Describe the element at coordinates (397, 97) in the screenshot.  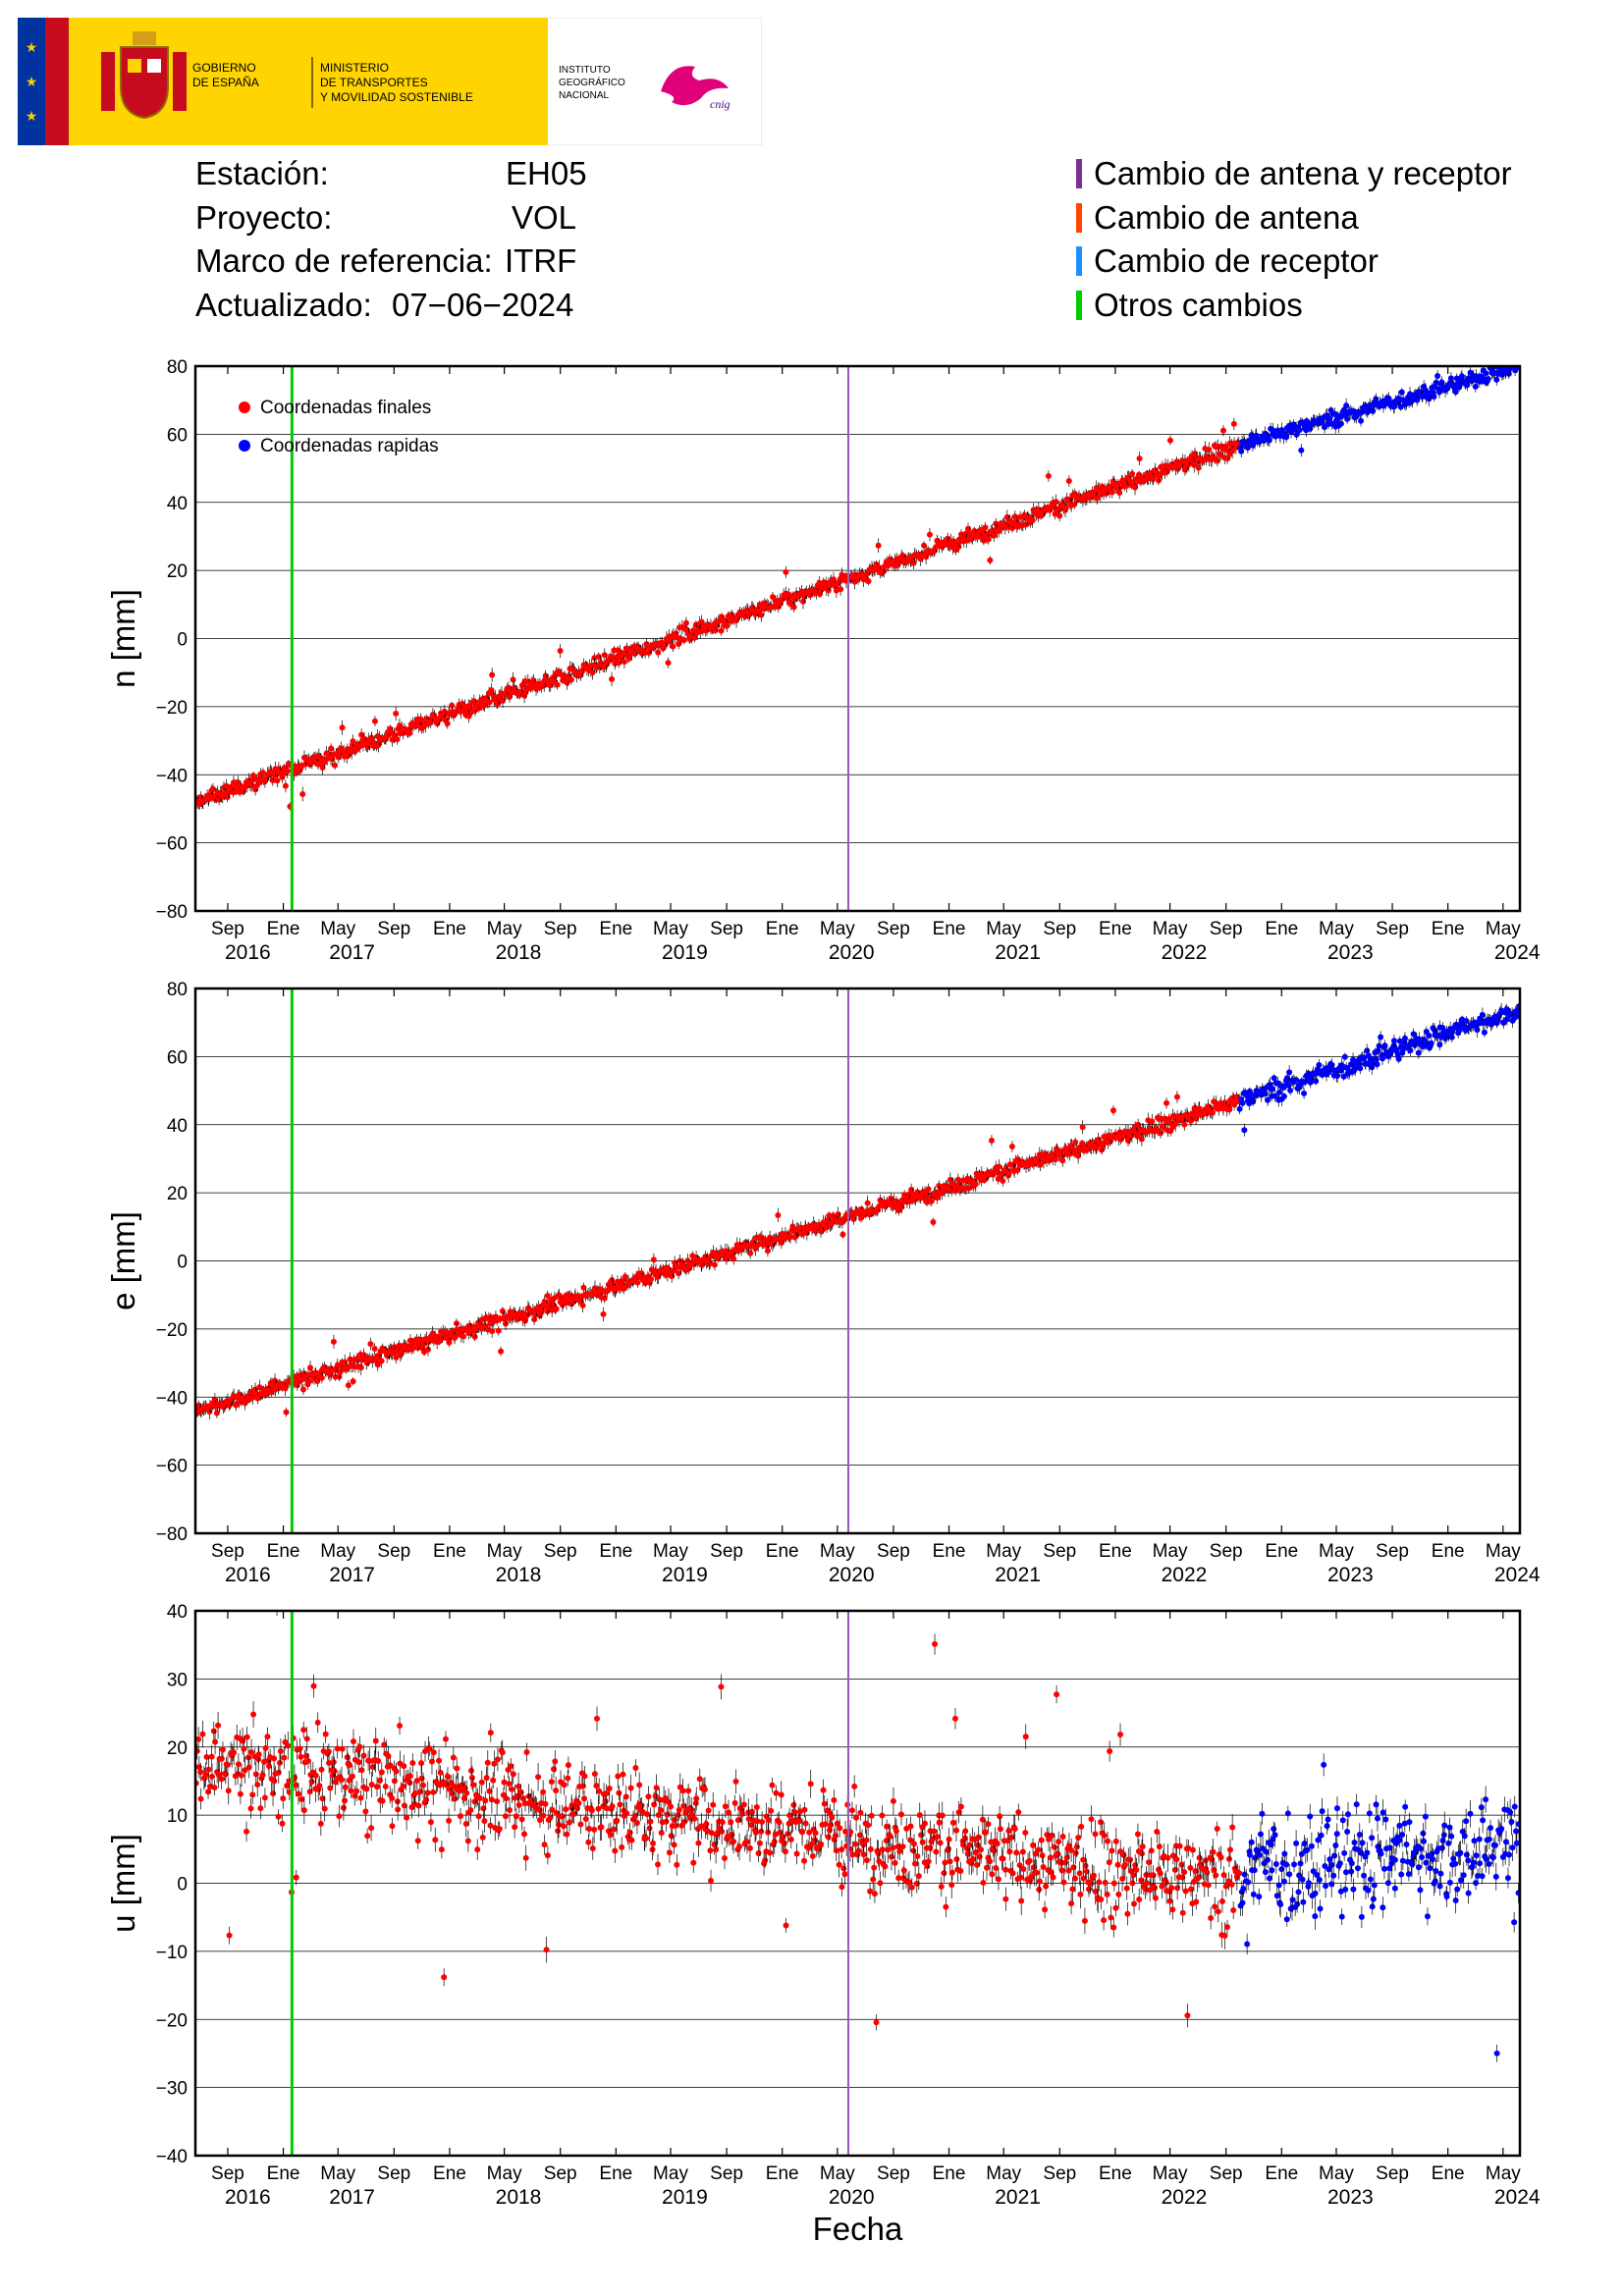
I see `ministry-line-3: Y MOVILIDAD SOSTENIBLE` at that location.